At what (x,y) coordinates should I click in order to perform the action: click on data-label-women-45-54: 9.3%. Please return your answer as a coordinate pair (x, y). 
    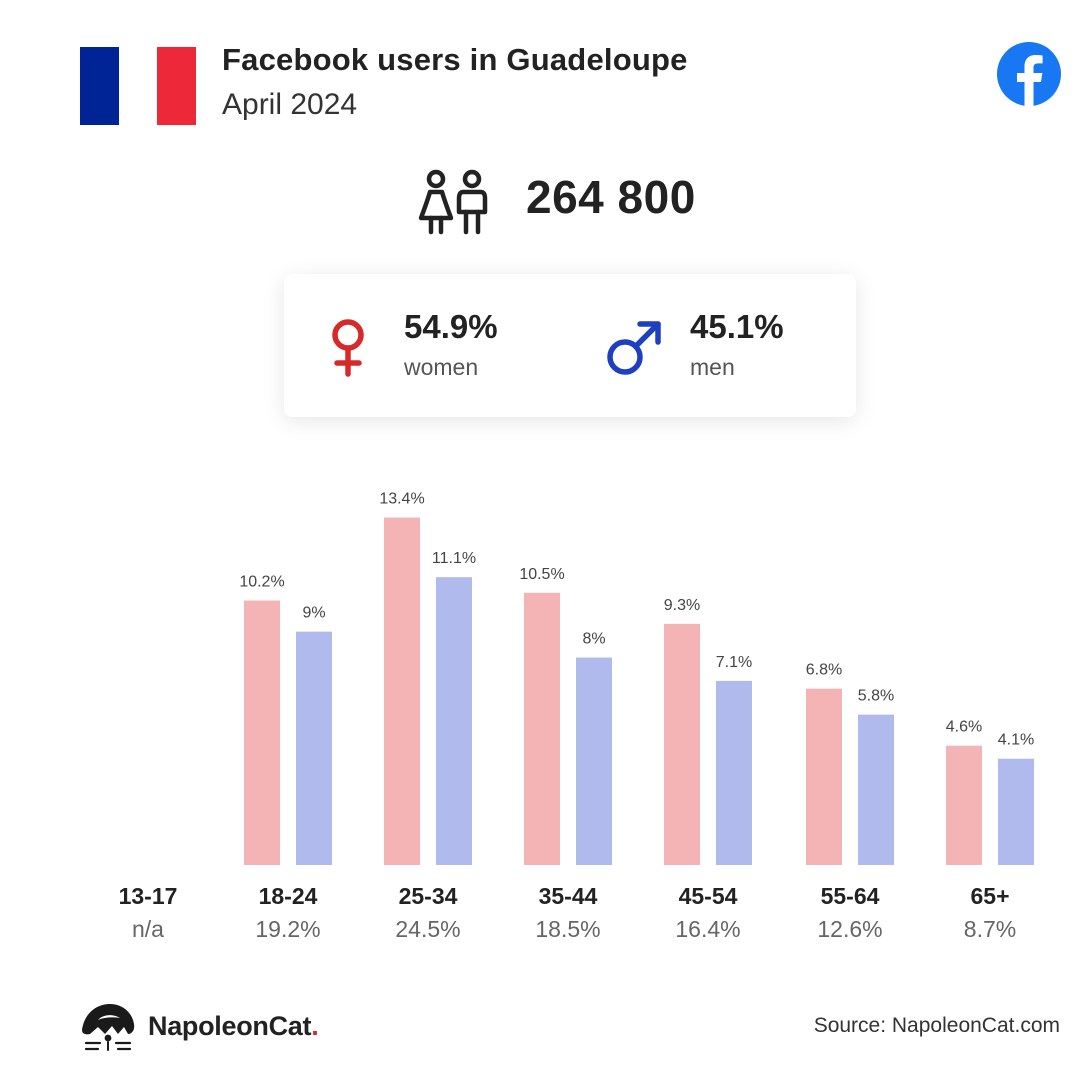
    Looking at the image, I should click on (682, 605).